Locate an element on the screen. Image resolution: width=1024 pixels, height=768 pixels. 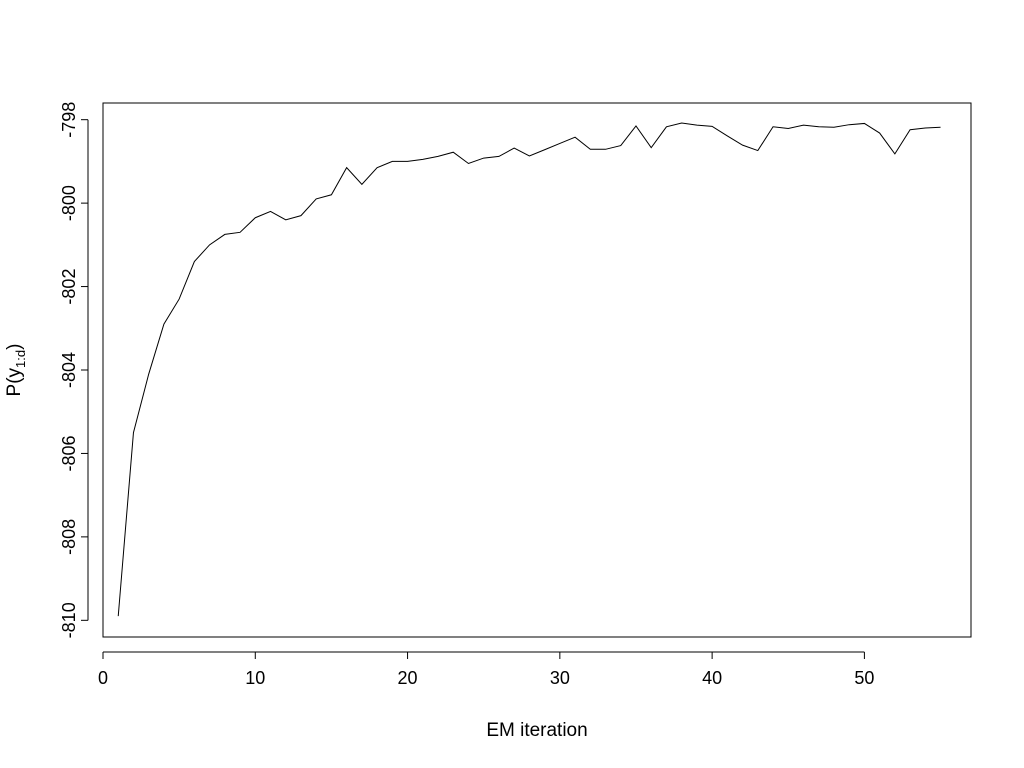
y-axis-title-close: ) is located at coordinates (14, 347).